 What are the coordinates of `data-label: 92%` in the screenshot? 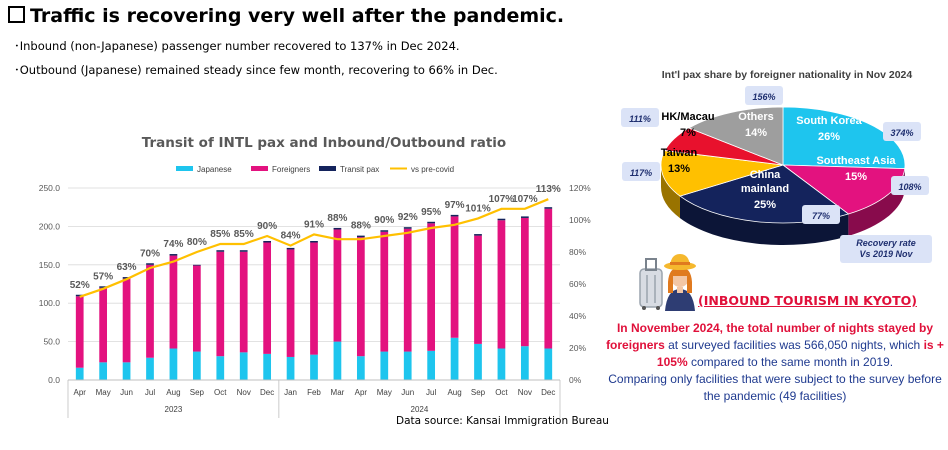 It's located at (408, 217).